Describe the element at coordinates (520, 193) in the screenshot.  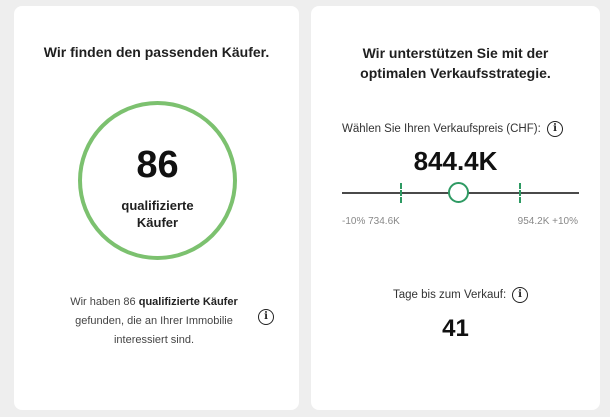
I see `slider-max-marker` at that location.